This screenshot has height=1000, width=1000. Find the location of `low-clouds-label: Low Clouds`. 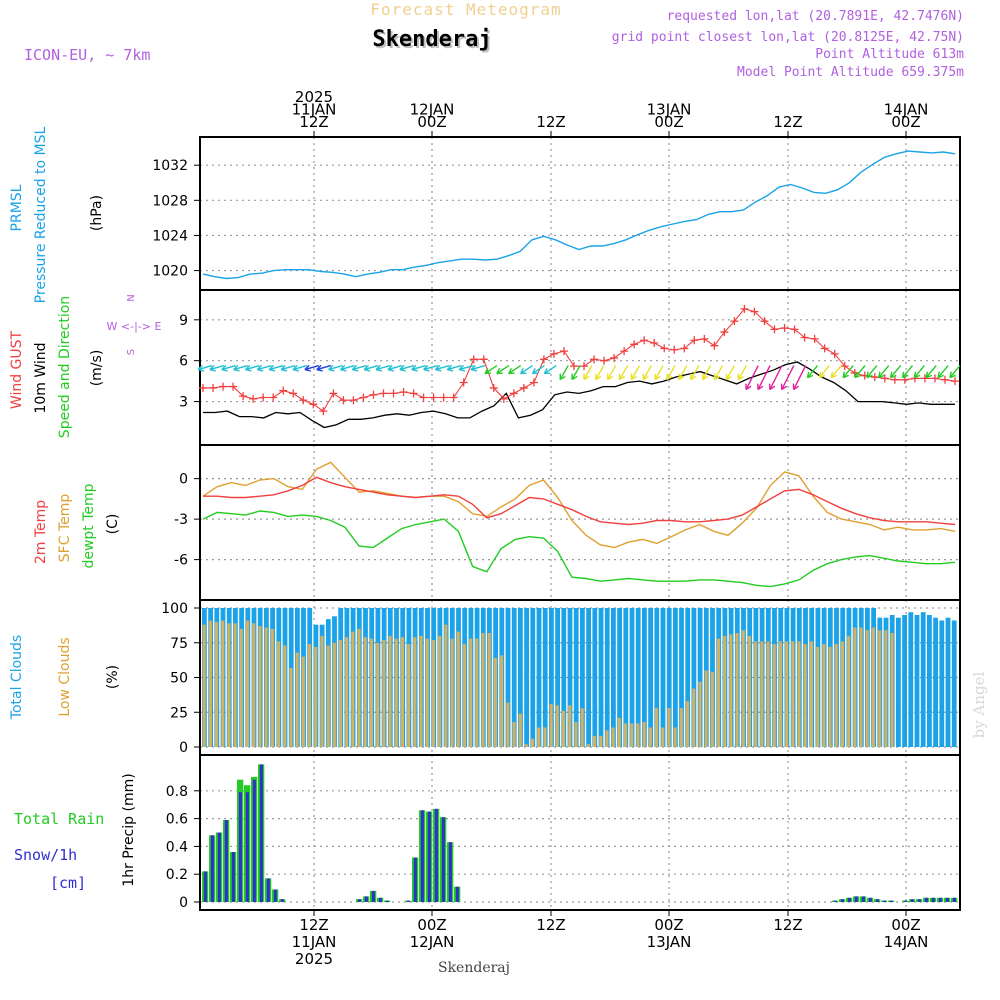

low-clouds-label: Low Clouds is located at coordinates (65, 676).